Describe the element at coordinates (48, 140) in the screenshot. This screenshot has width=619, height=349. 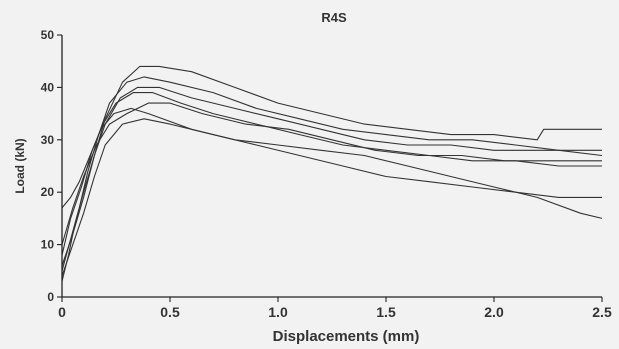
I see `y-tick-label: 30` at that location.